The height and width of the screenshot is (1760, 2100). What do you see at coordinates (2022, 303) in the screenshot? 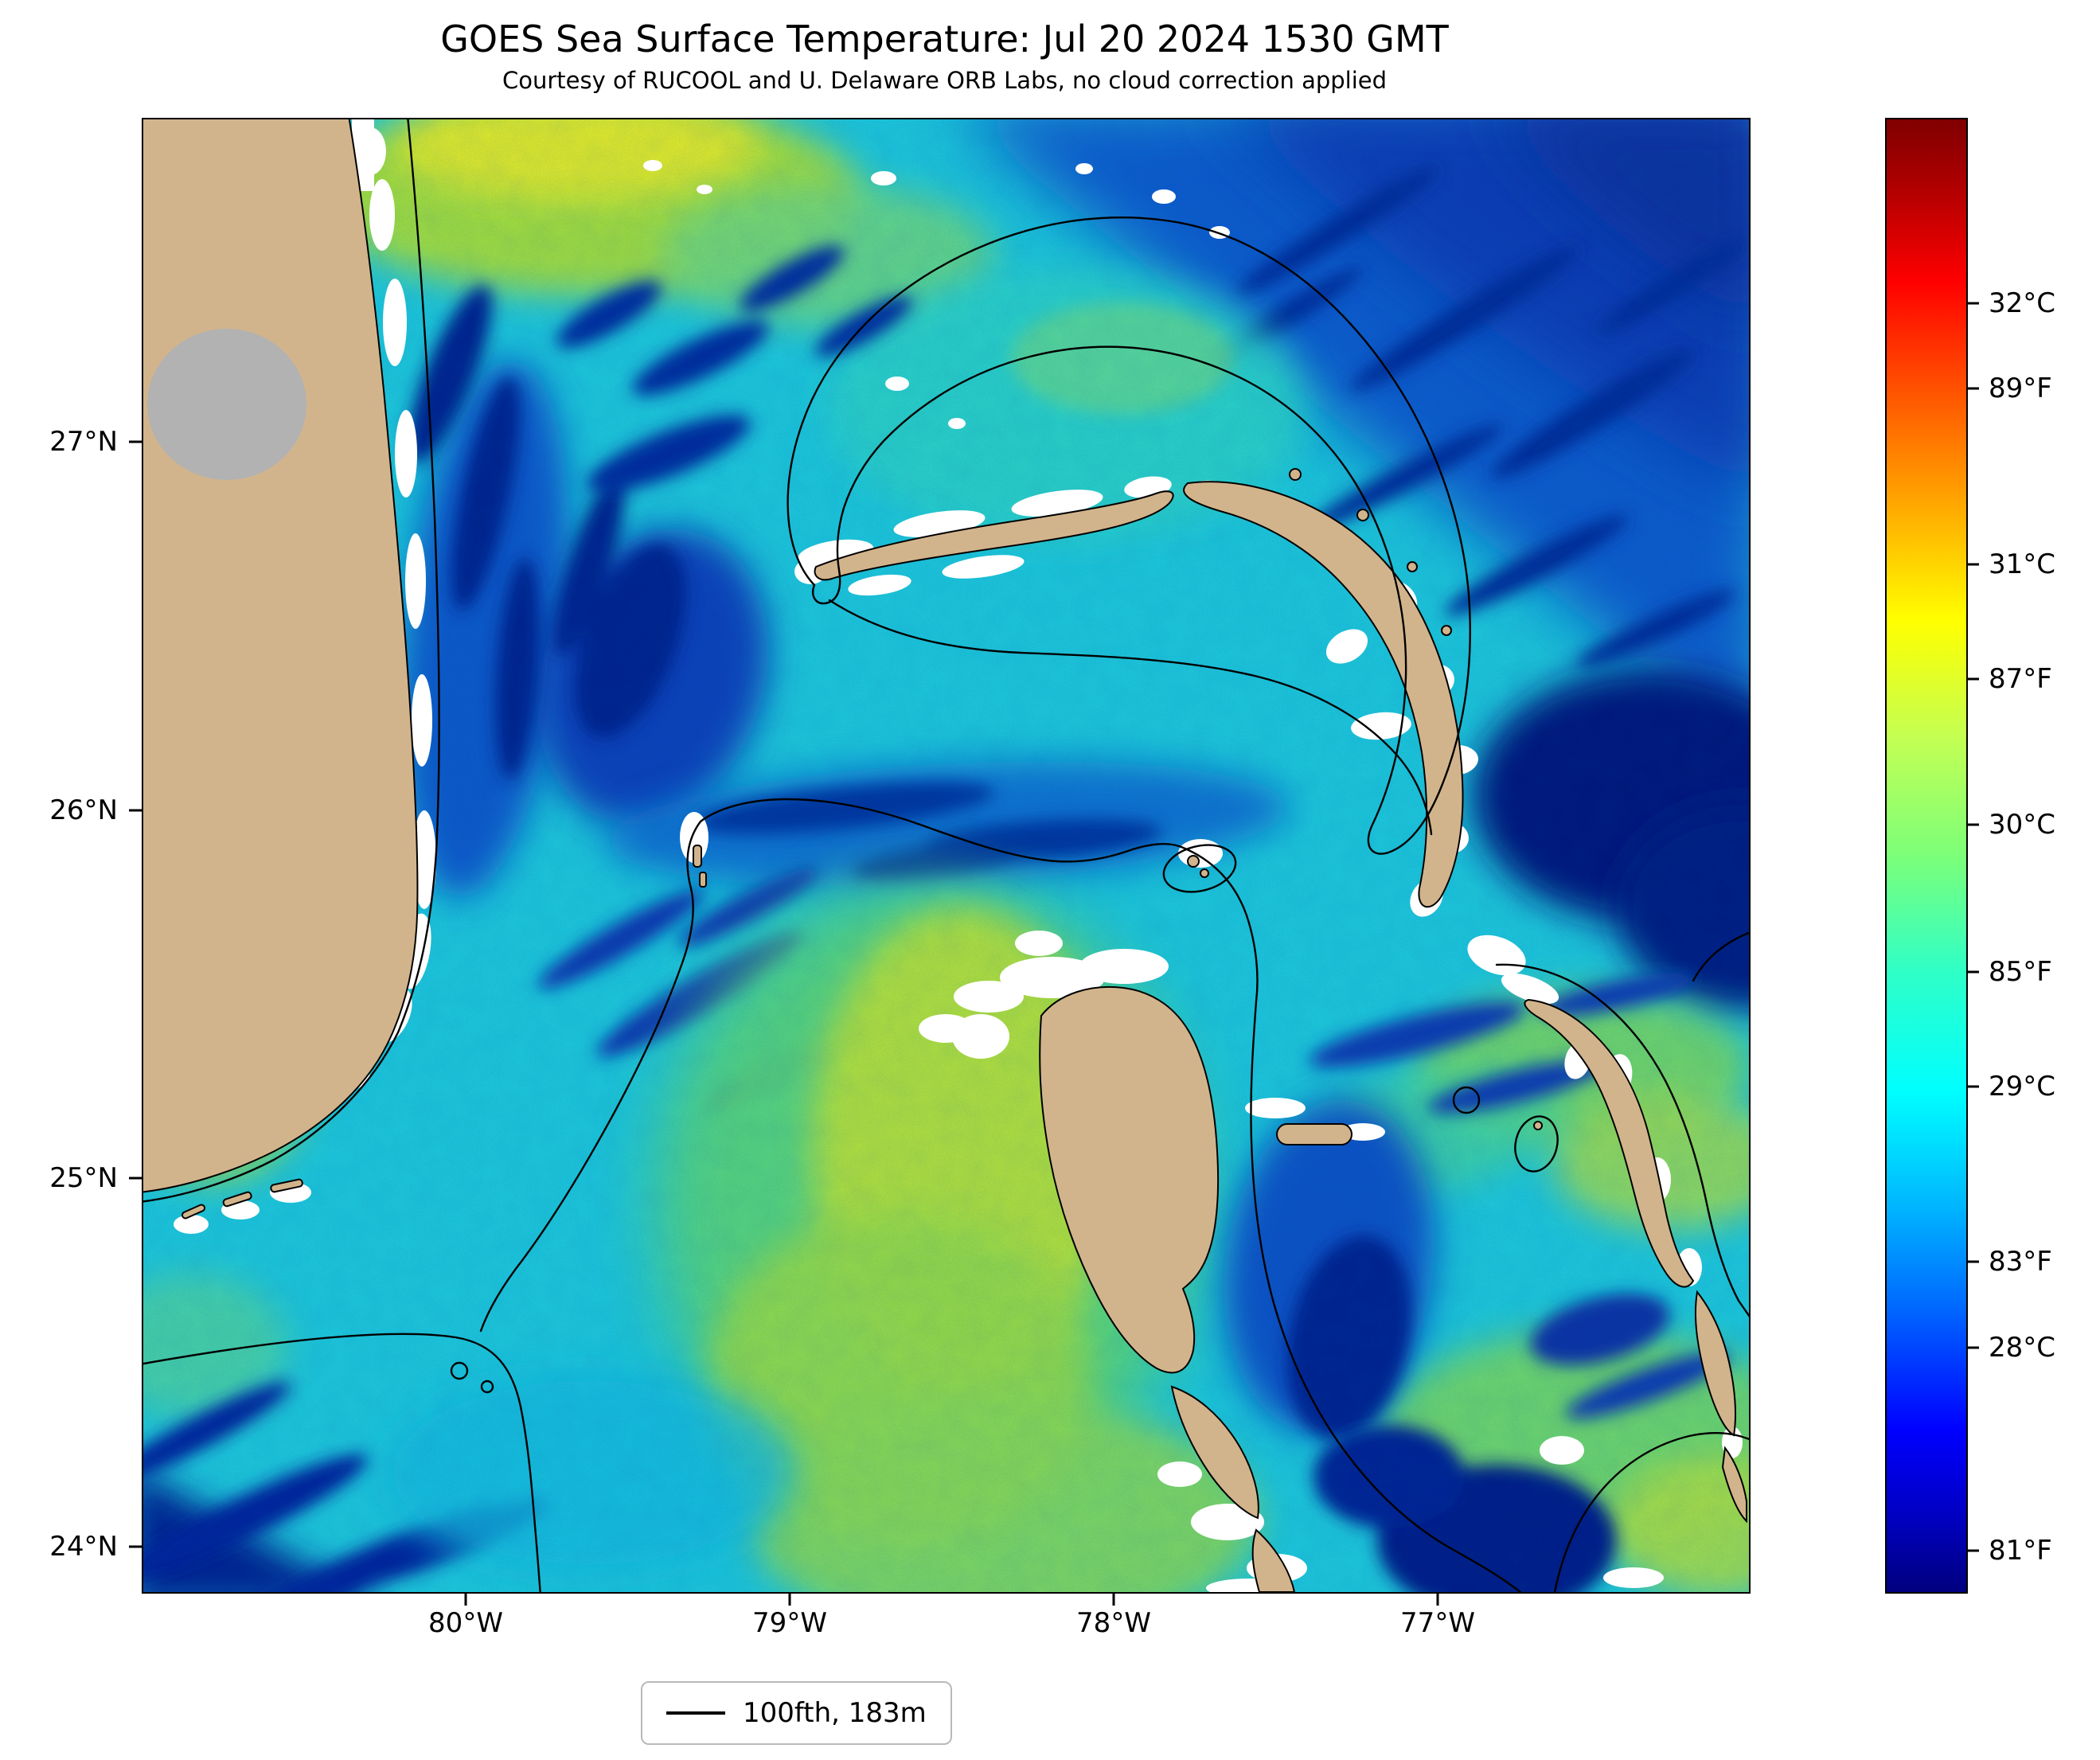
I see `colorbar-tick-label: 32°C` at bounding box center [2022, 303].